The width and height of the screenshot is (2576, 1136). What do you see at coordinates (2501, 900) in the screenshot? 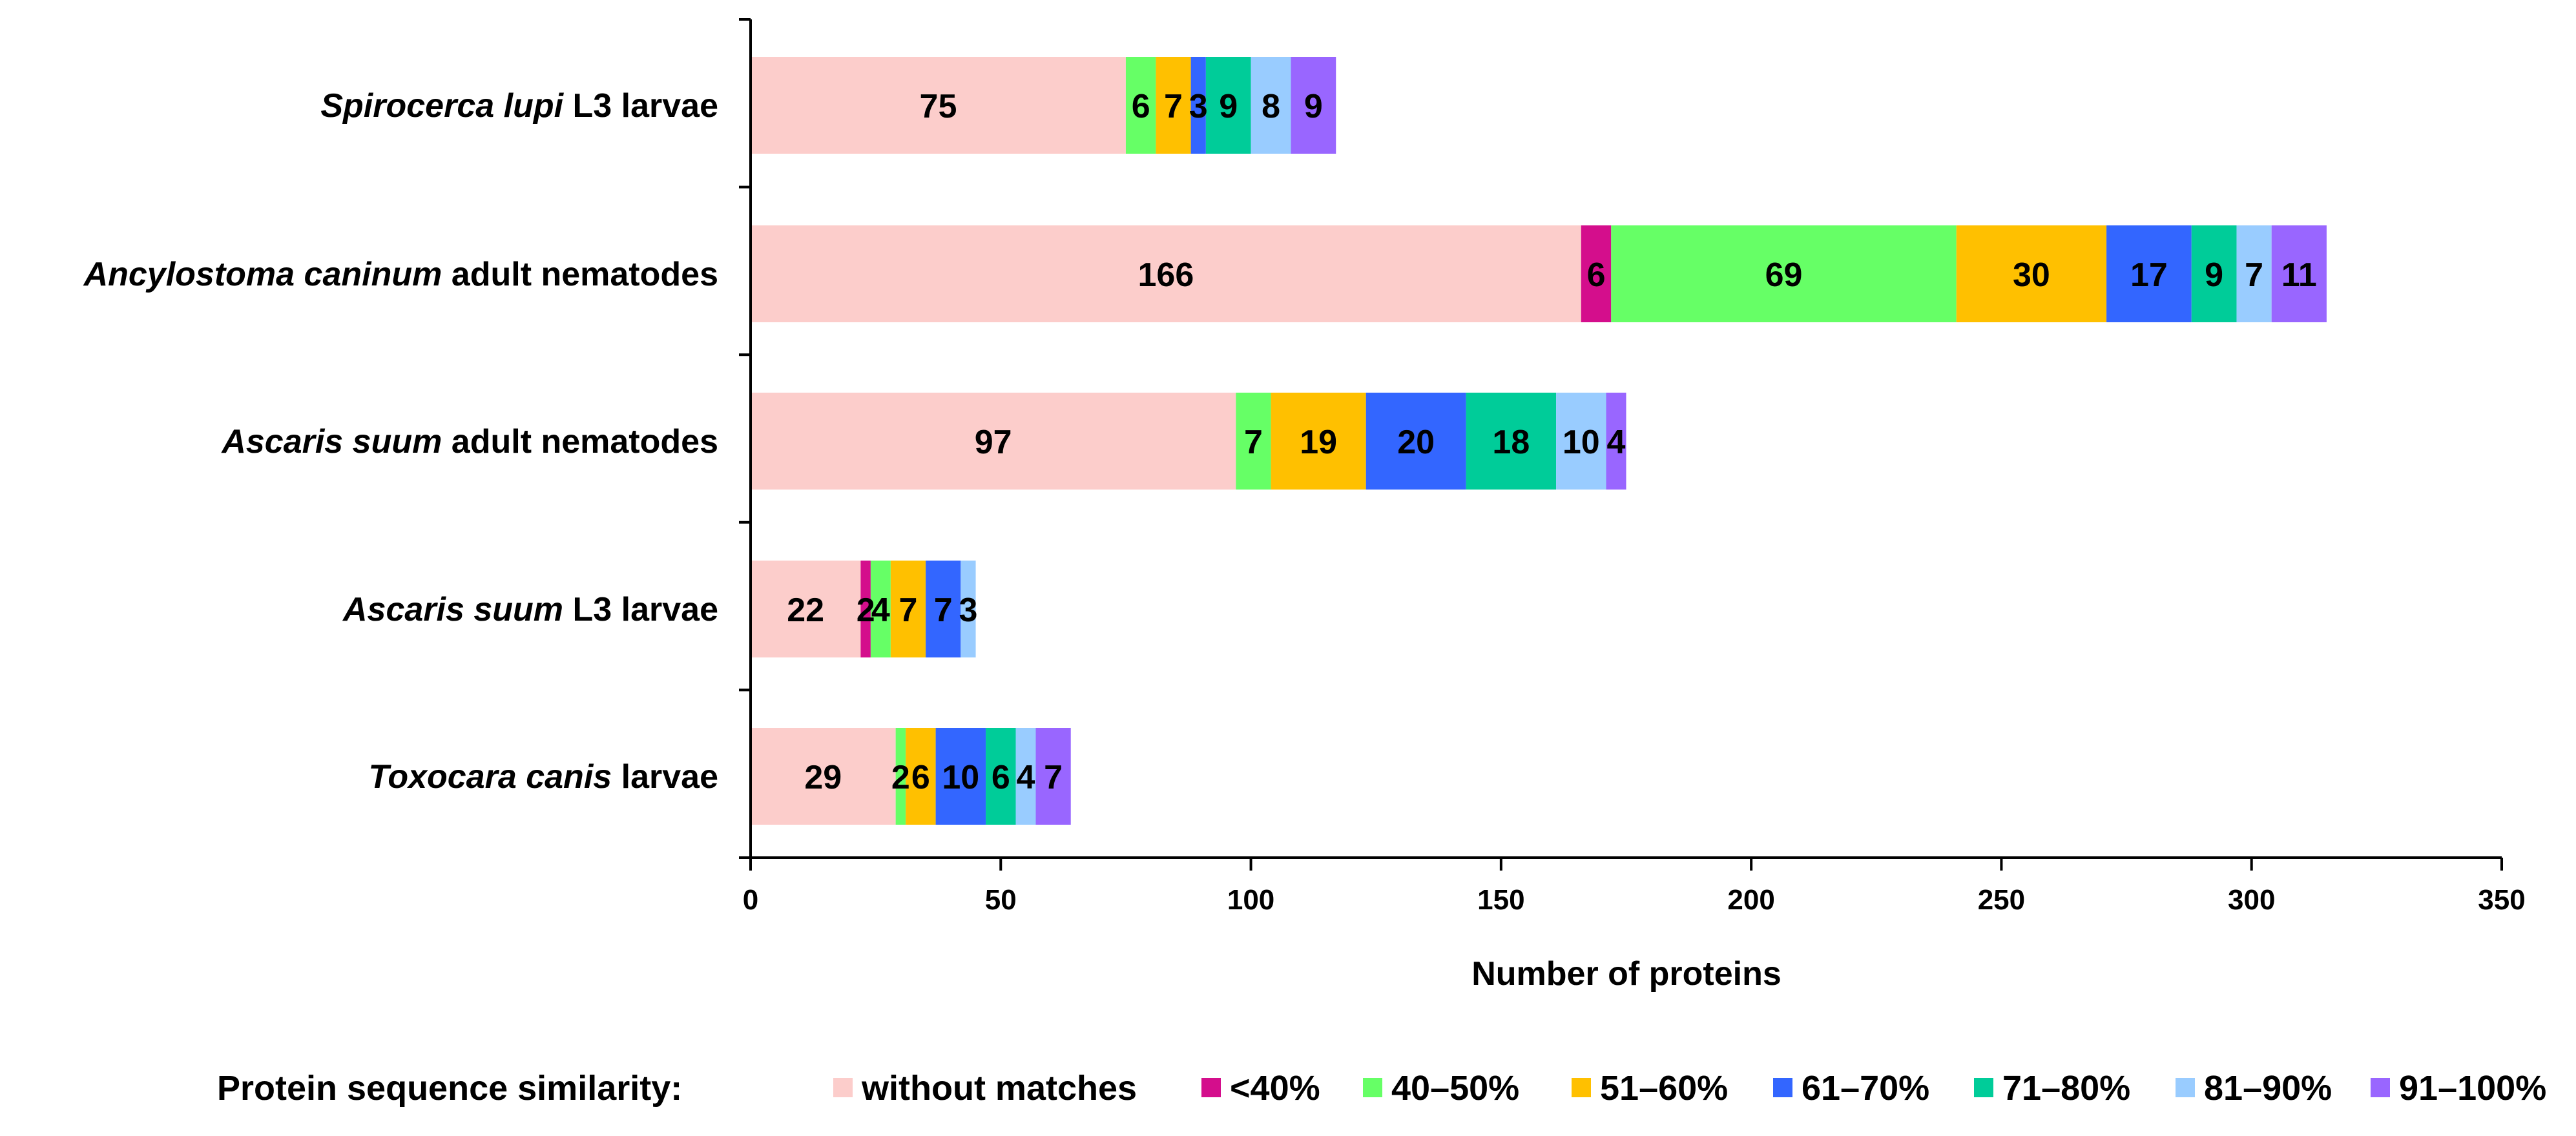
I see `x-tick-label: 350` at bounding box center [2501, 900].